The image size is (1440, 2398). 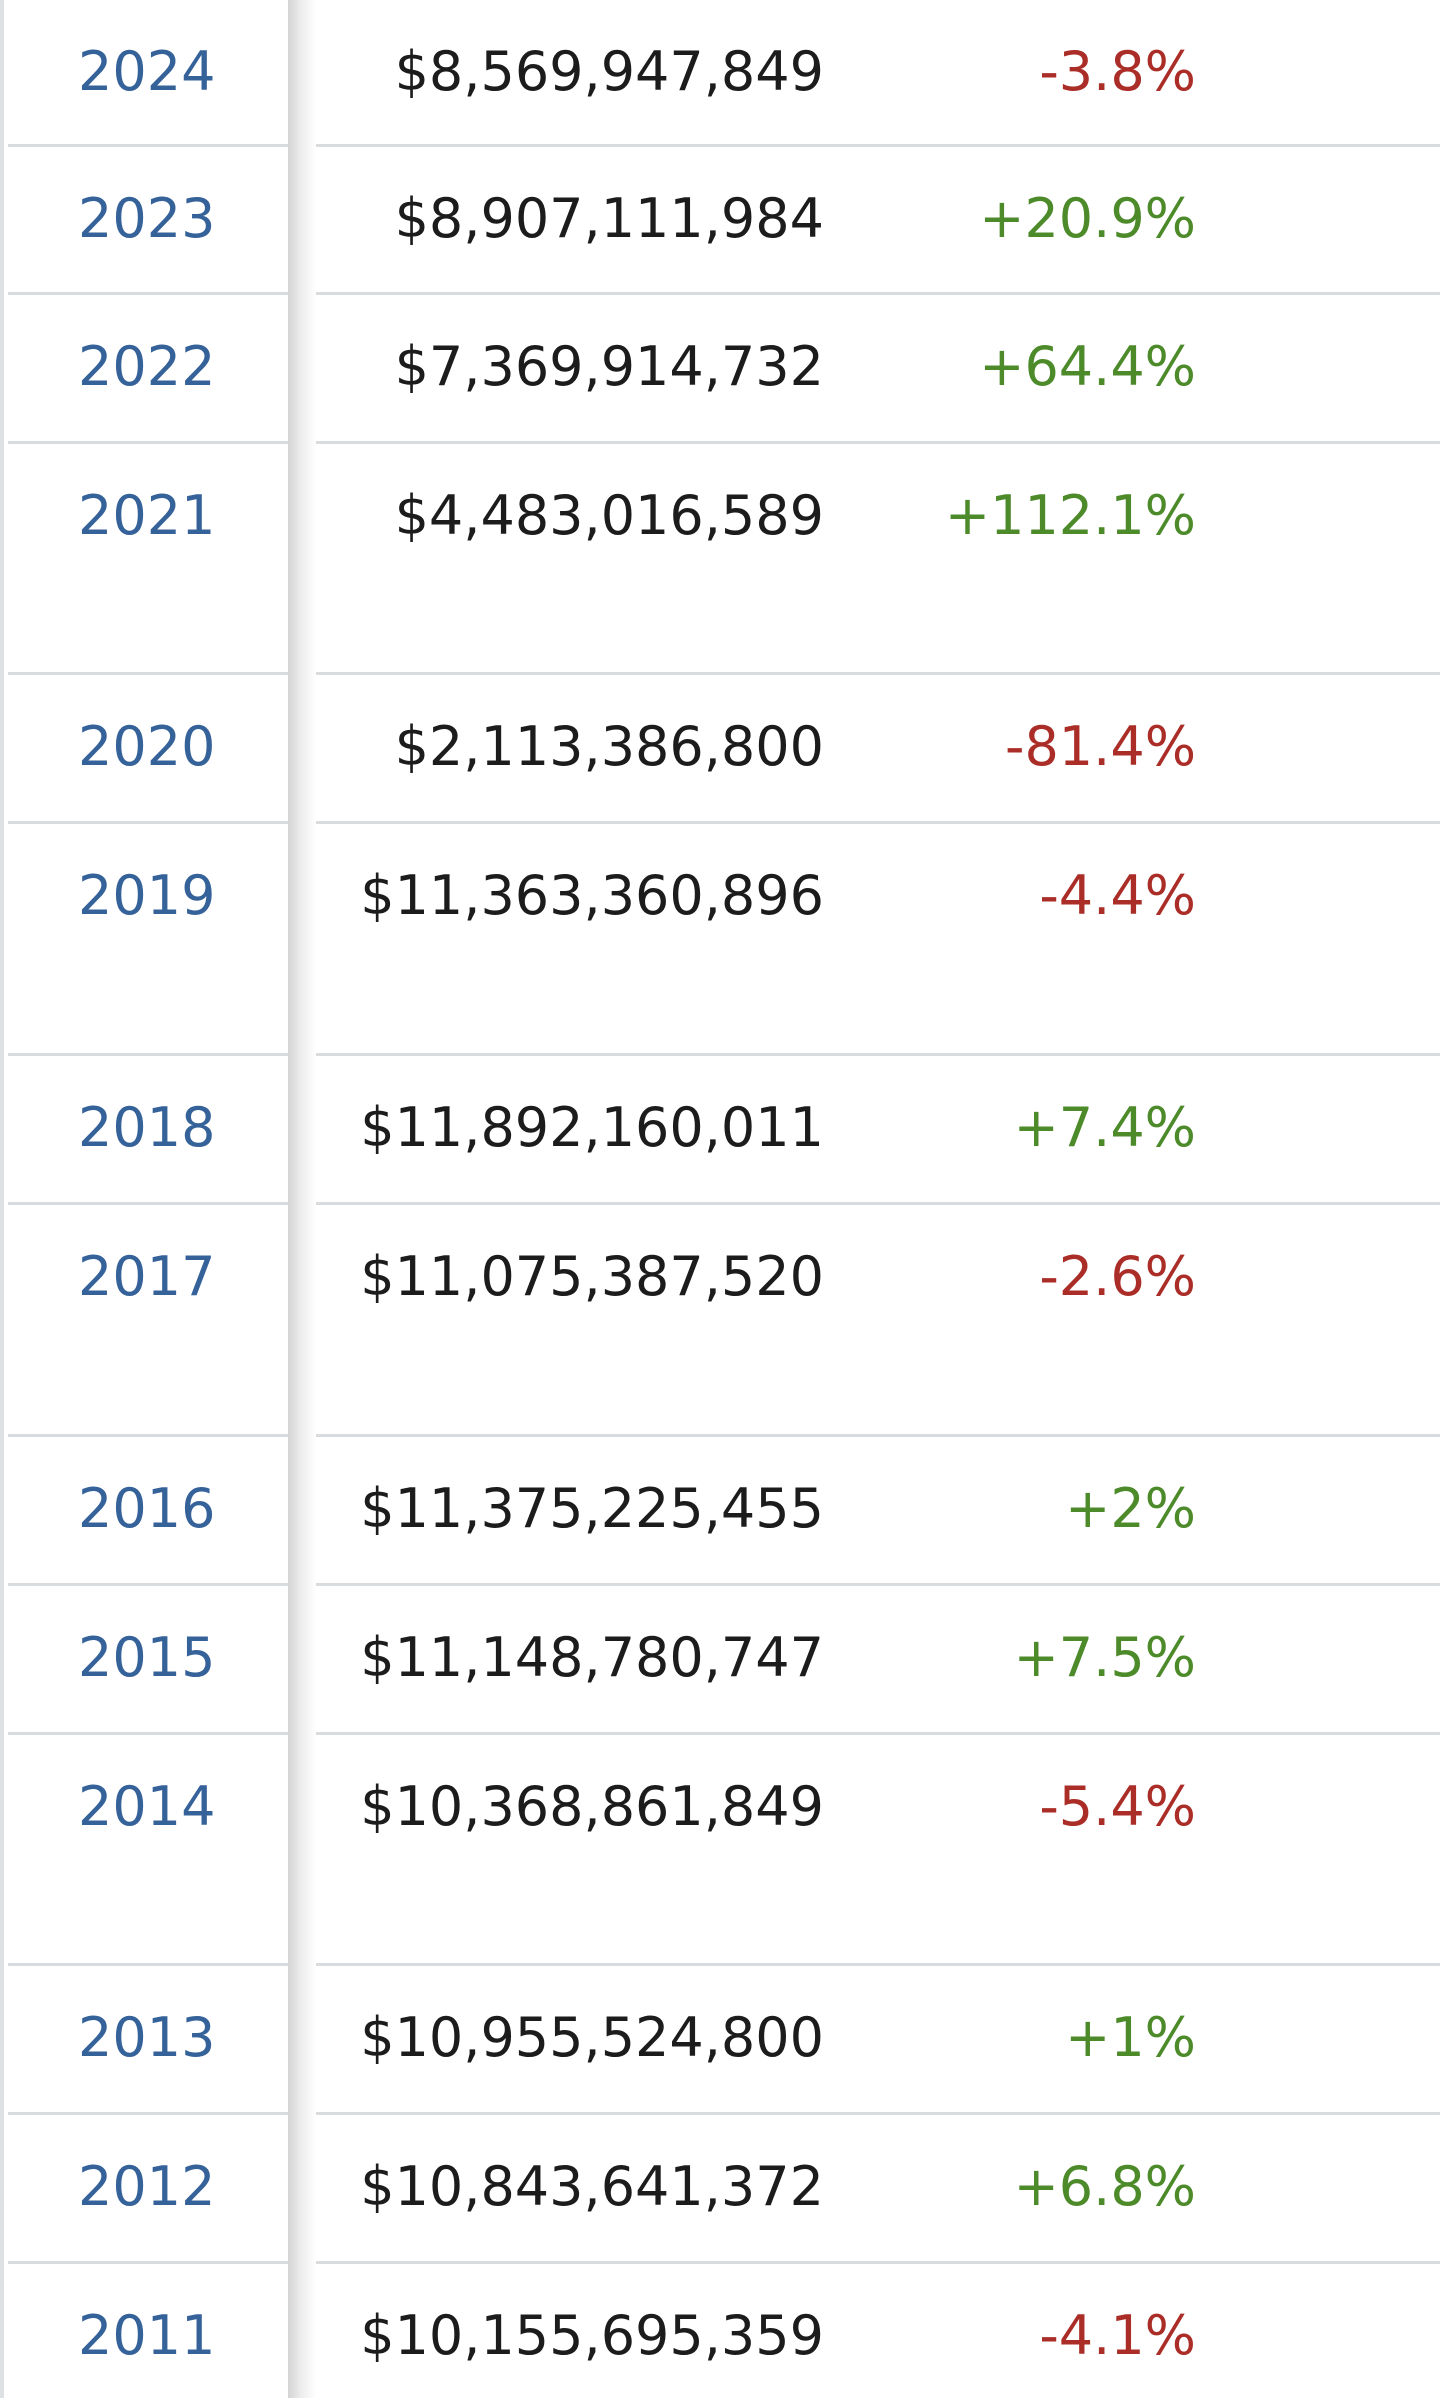 I want to click on year-link: 2023, so click(x=147, y=218).